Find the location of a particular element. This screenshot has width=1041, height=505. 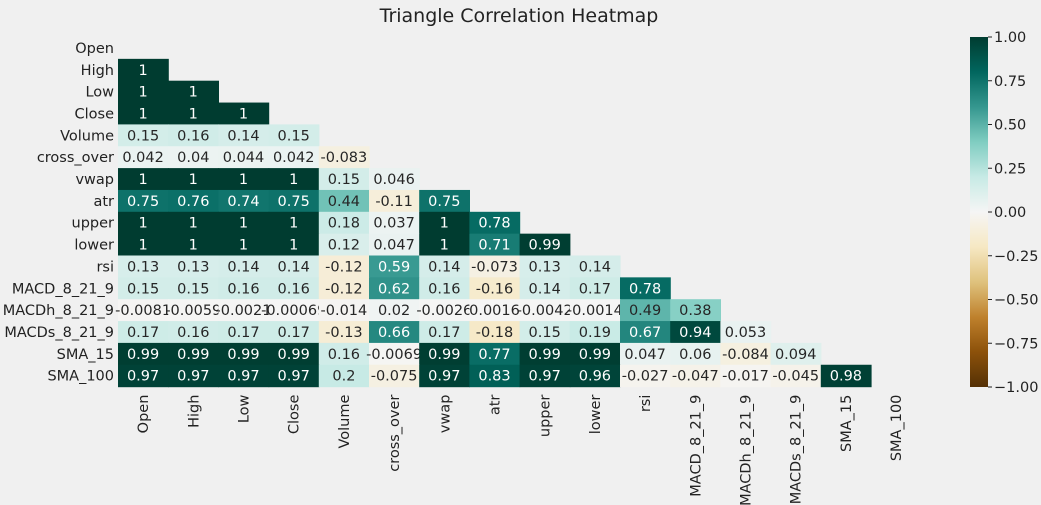

x-tick-label: Volume is located at coordinates (345, 422).